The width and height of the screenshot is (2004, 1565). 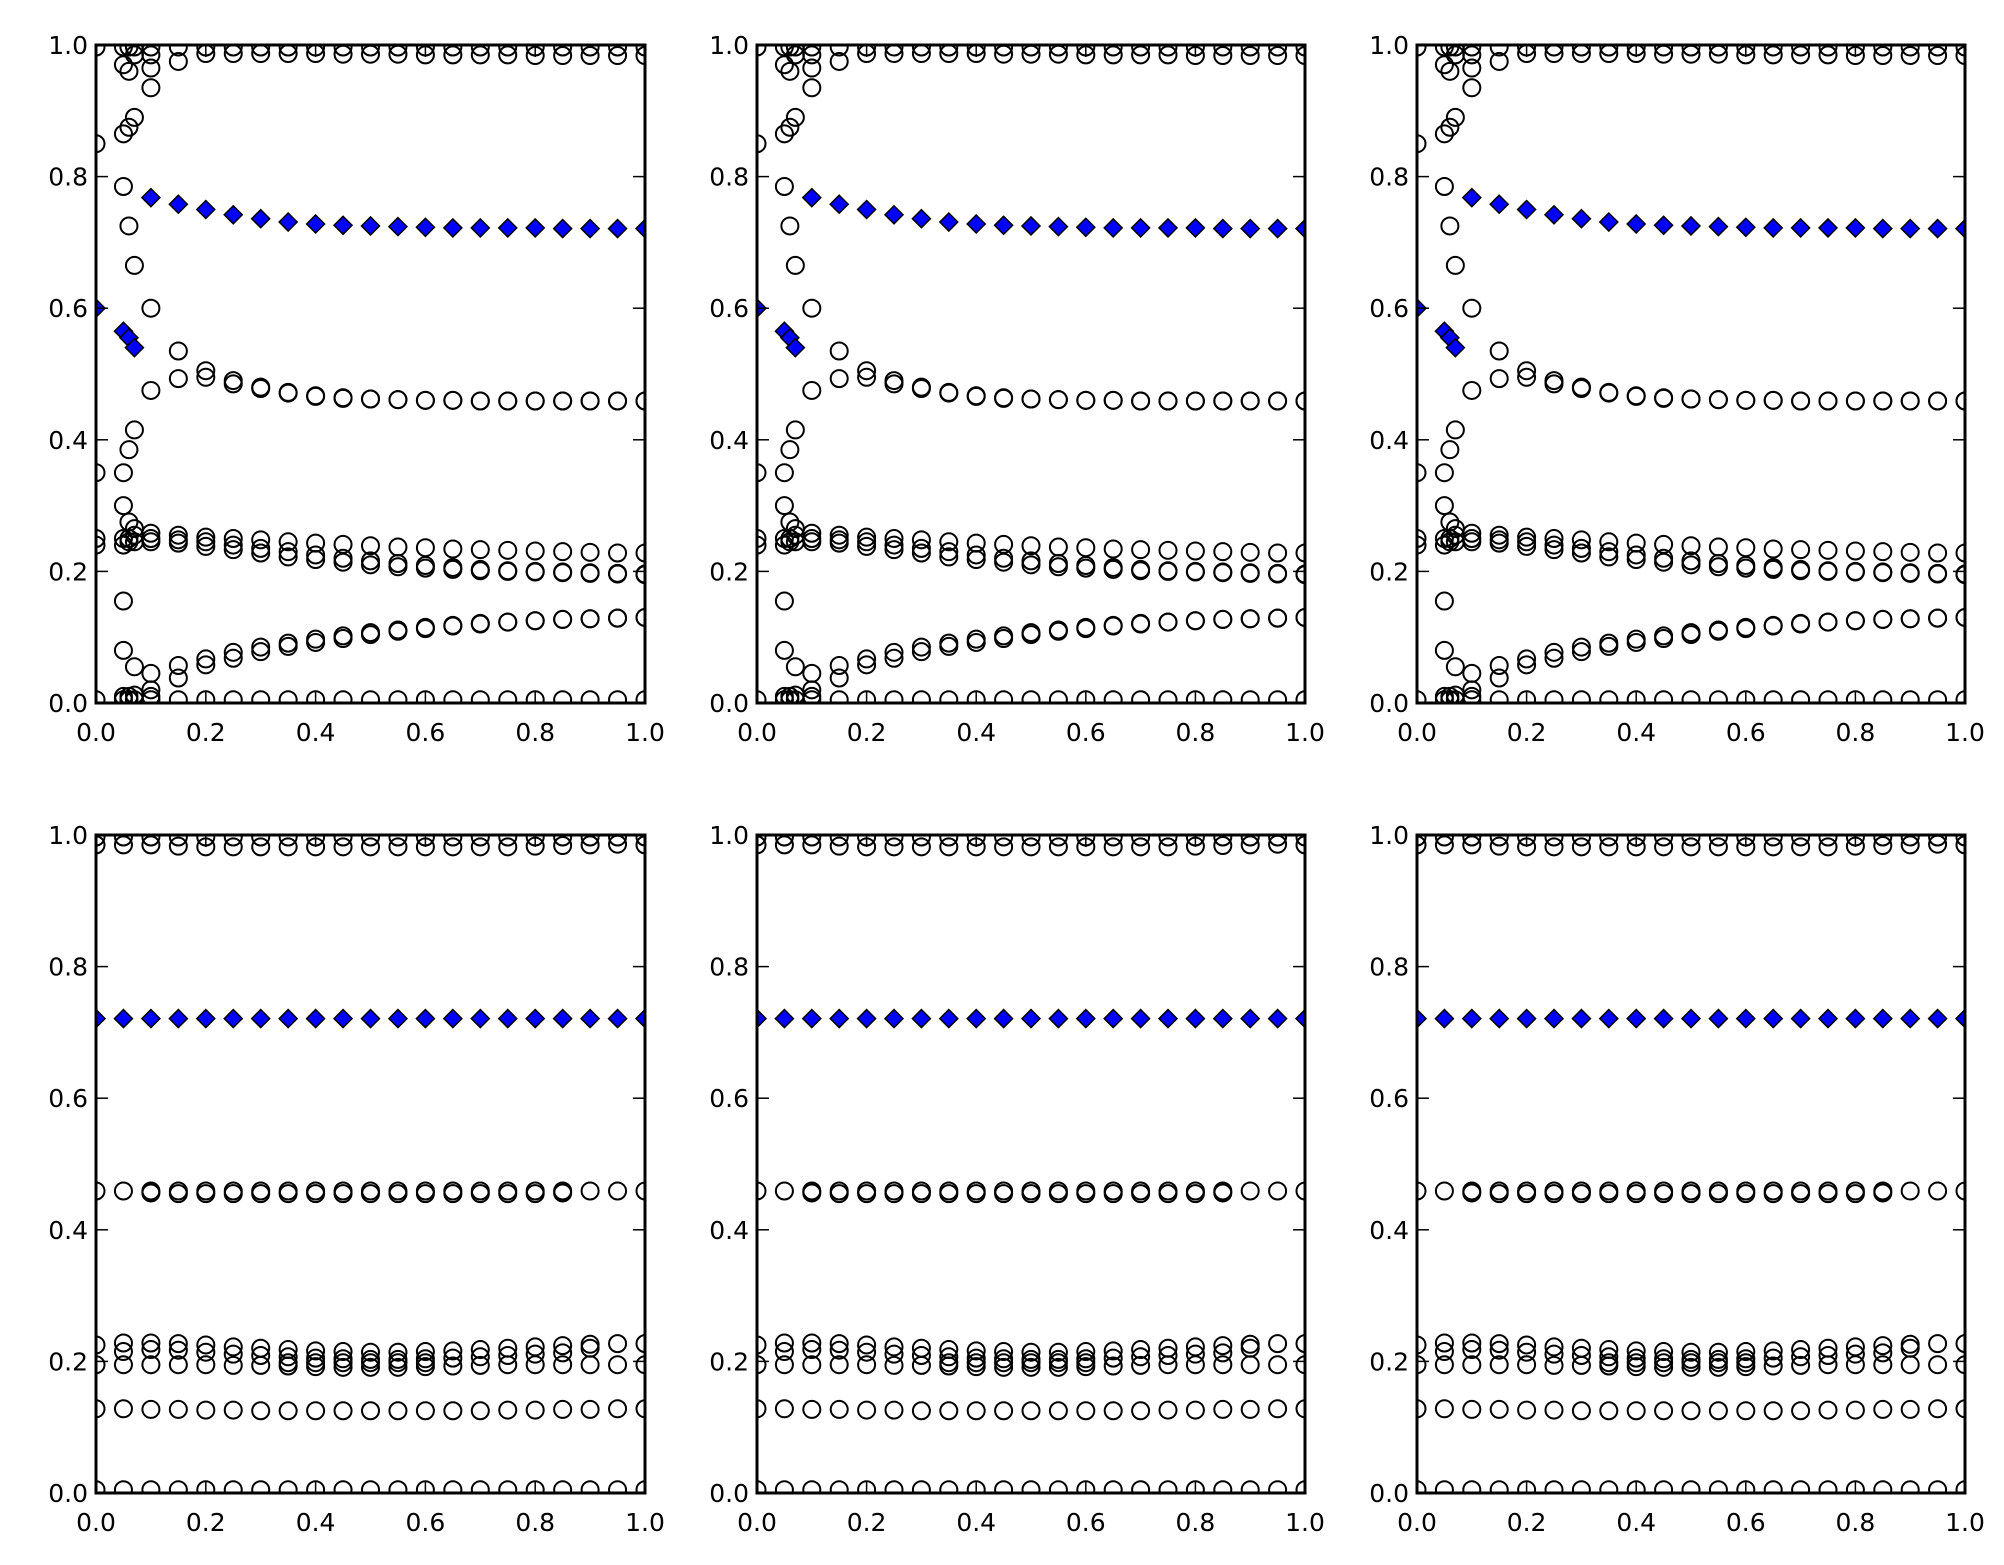 I want to click on x-tick-label: 0.4, so click(x=316, y=732).